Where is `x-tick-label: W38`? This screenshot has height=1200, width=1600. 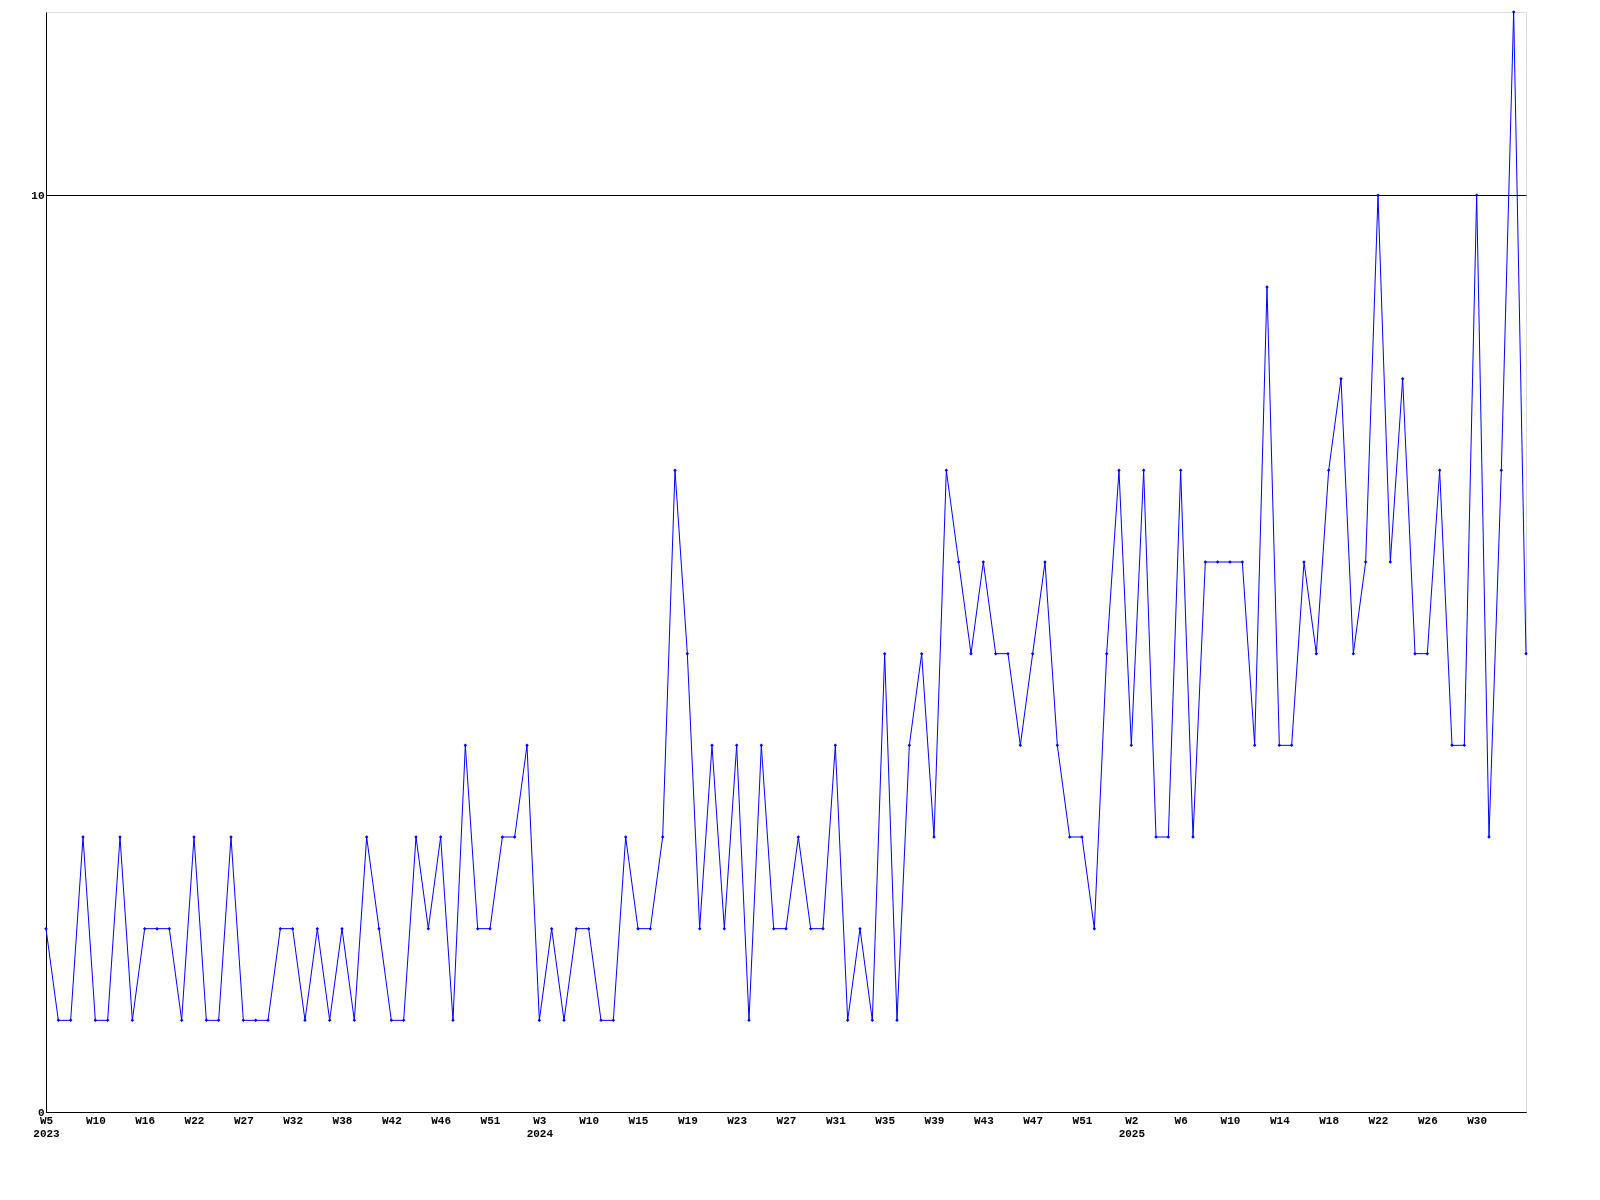 x-tick-label: W38 is located at coordinates (342, 1120).